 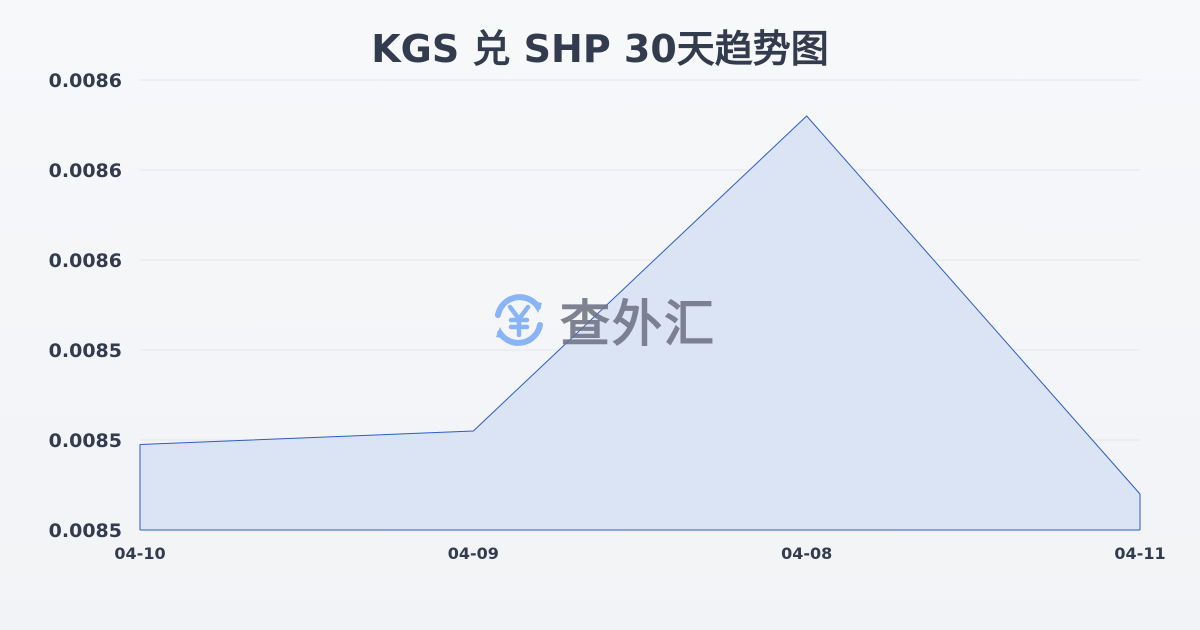 I want to click on x-tick-label: 04-11, so click(x=1139, y=553).